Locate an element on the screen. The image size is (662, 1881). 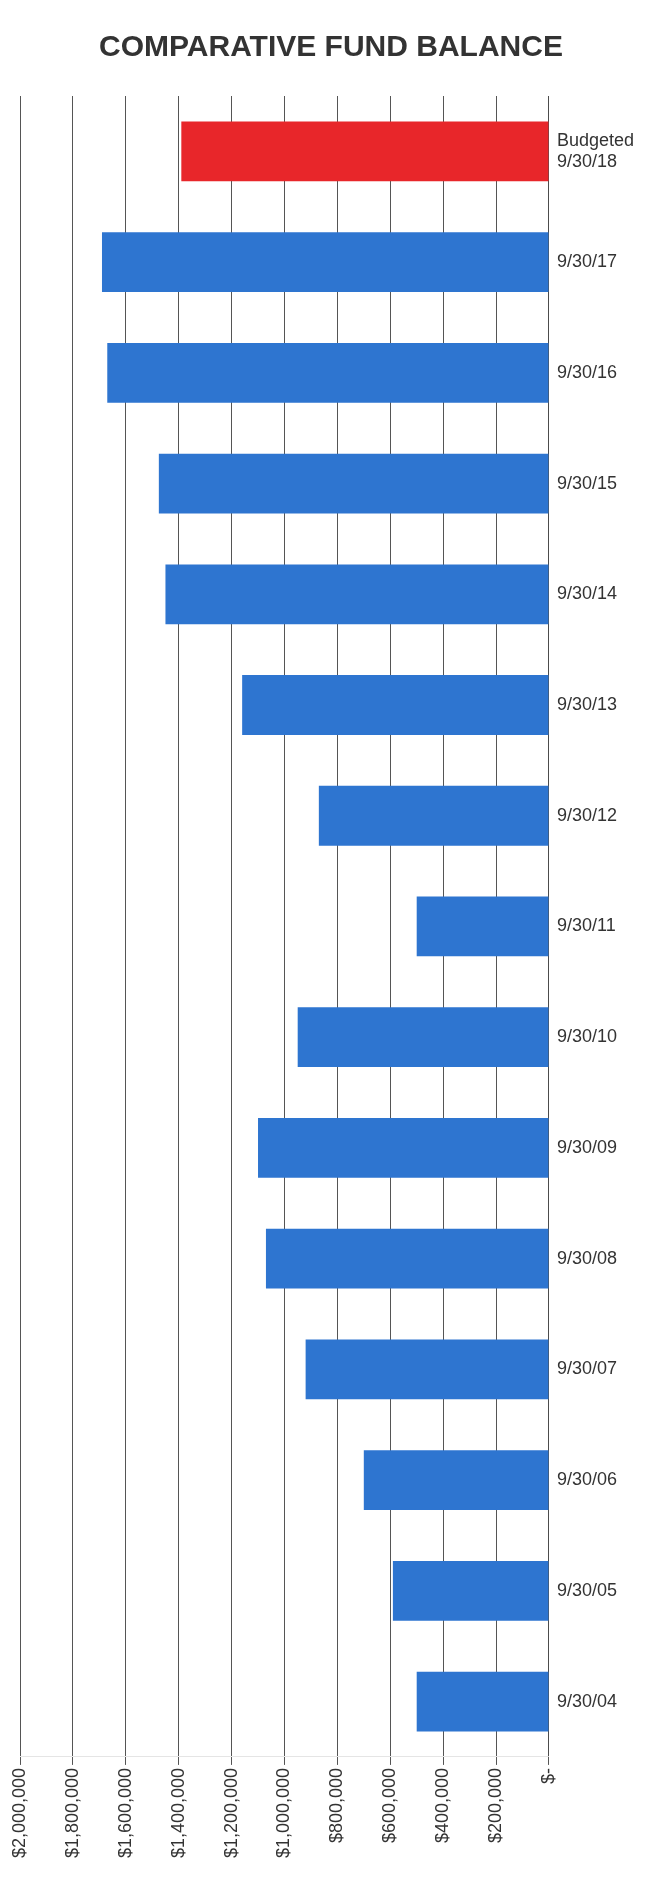
x-tick-label: $200,000 is located at coordinates (495, 1805).